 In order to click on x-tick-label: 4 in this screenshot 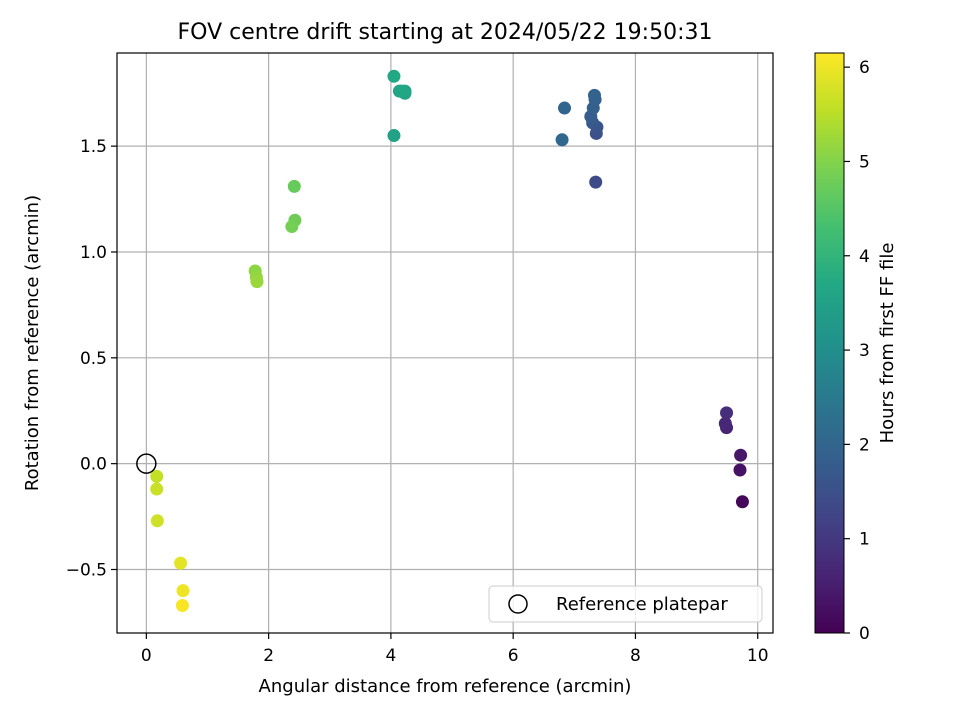, I will do `click(390, 656)`.